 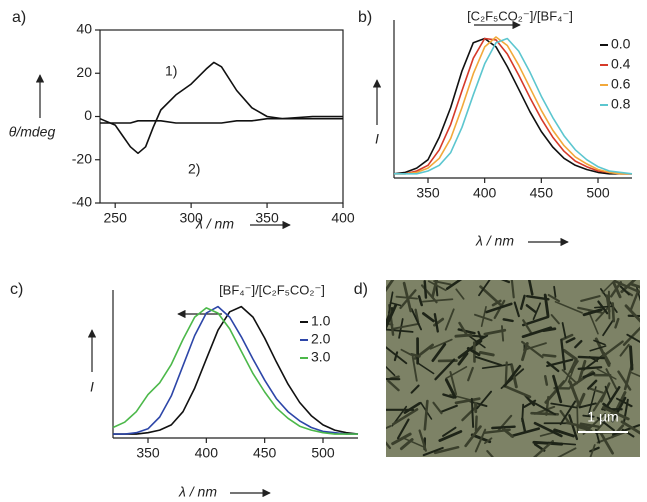 I want to click on legend-label: 0.8, so click(x=621, y=104).